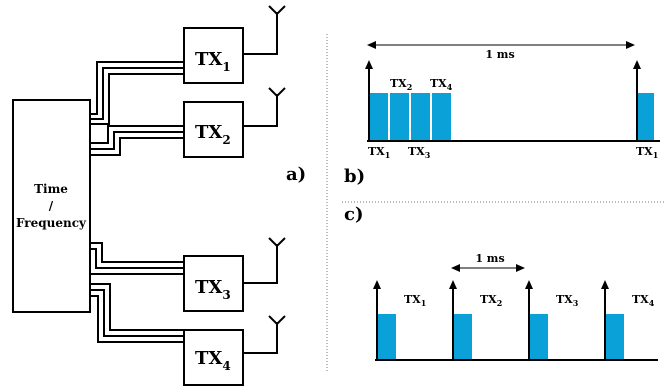 The width and height of the screenshot is (668, 392). I want to click on antenna-tx4, so click(260, 338).